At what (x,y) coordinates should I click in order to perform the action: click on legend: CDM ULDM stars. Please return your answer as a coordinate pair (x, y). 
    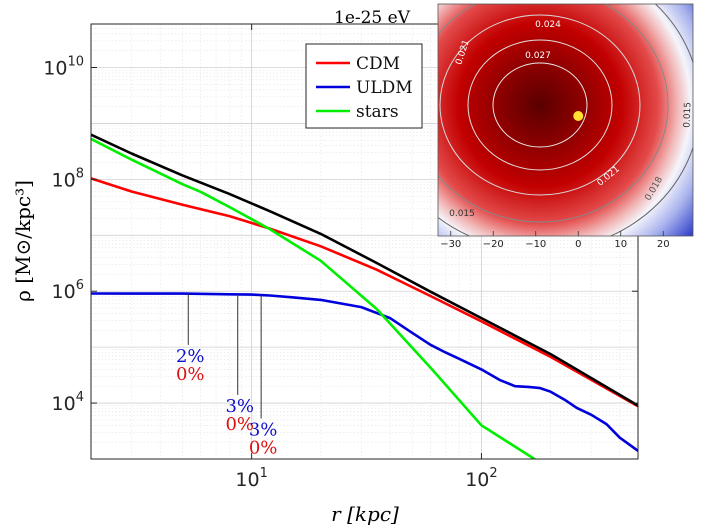
    Looking at the image, I should click on (364, 86).